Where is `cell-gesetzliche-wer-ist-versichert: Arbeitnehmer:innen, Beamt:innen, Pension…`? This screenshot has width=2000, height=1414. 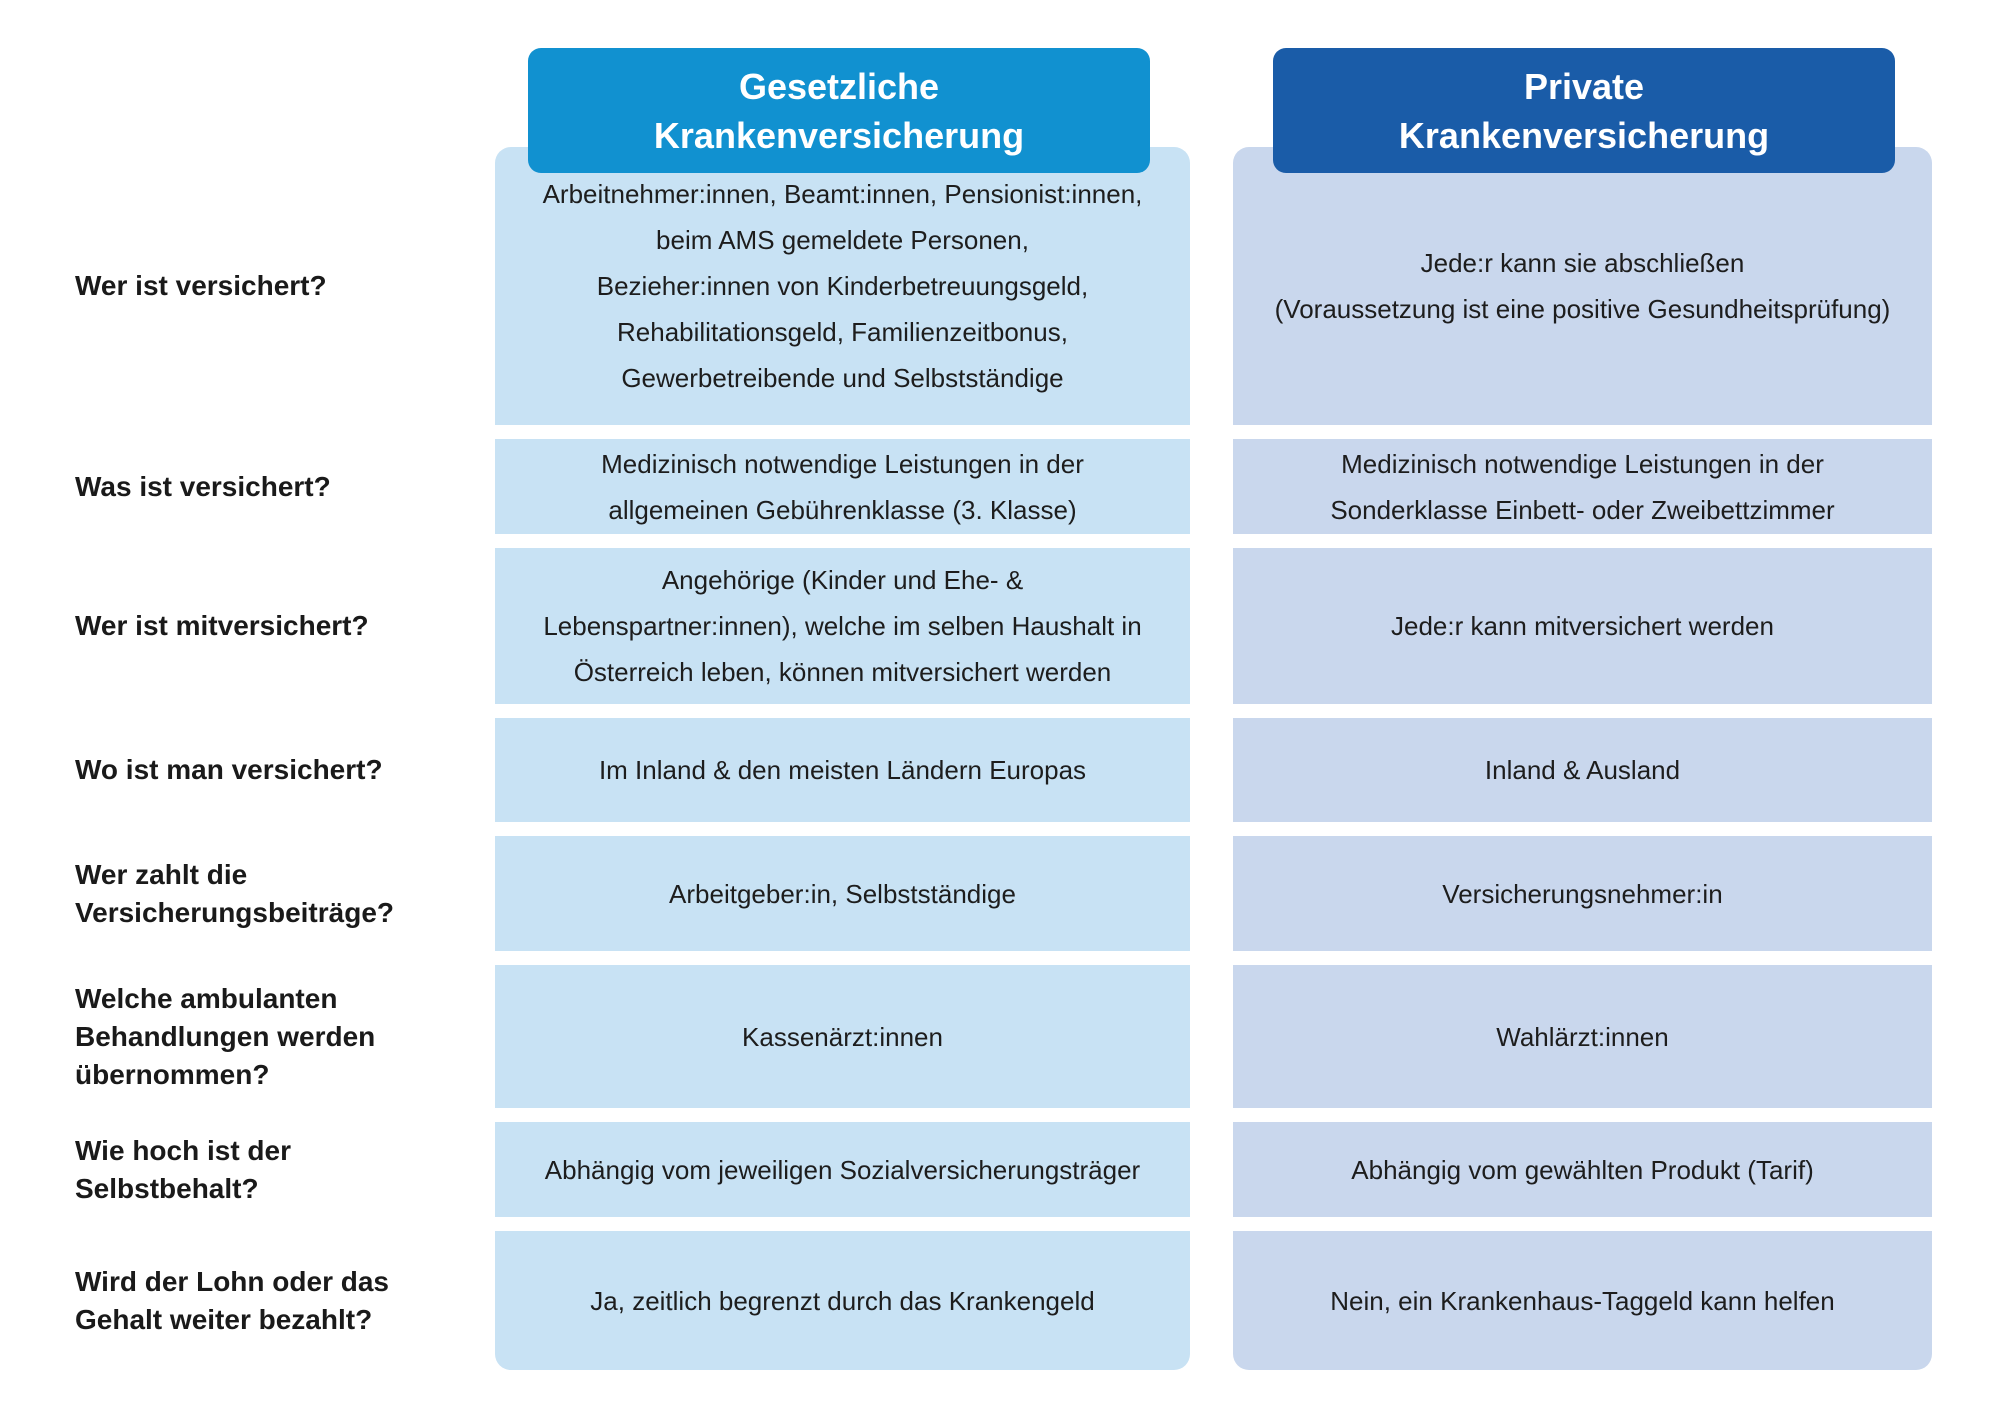 cell-gesetzliche-wer-ist-versichert: Arbeitnehmer:innen, Beamt:innen, Pension… is located at coordinates (842, 286).